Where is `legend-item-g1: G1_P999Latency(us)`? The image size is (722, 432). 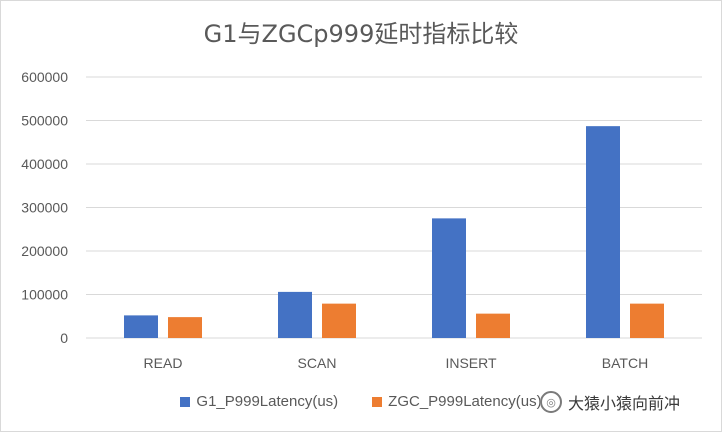 legend-item-g1: G1_P999Latency(us) is located at coordinates (259, 401).